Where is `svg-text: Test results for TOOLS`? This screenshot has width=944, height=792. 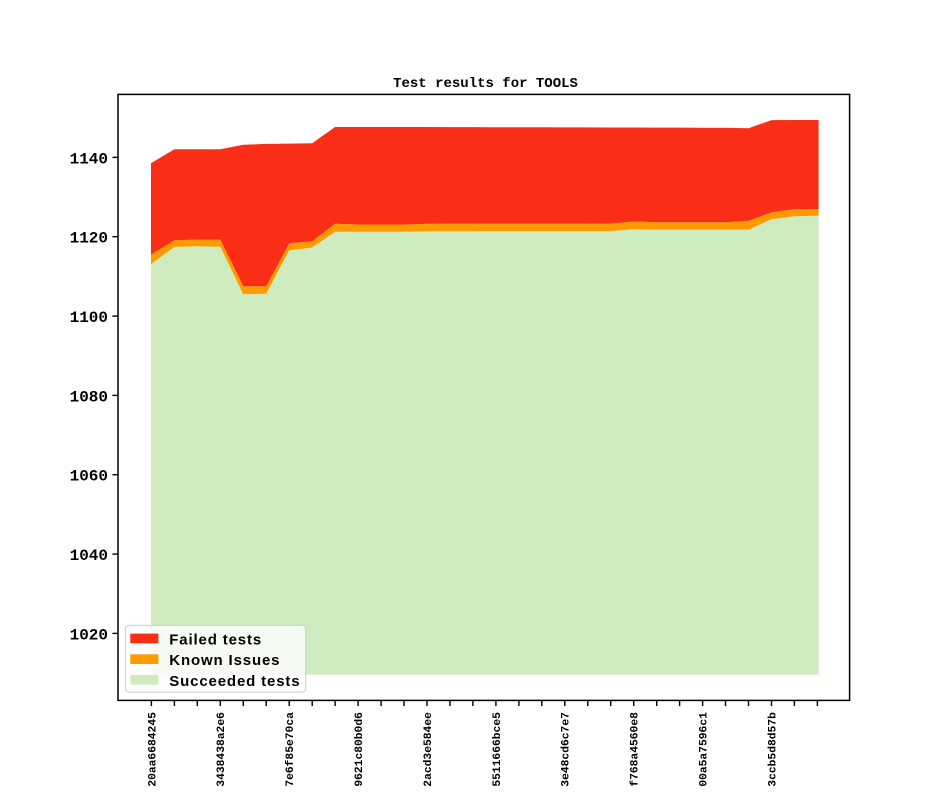 svg-text: Test results for TOOLS is located at coordinates (485, 84).